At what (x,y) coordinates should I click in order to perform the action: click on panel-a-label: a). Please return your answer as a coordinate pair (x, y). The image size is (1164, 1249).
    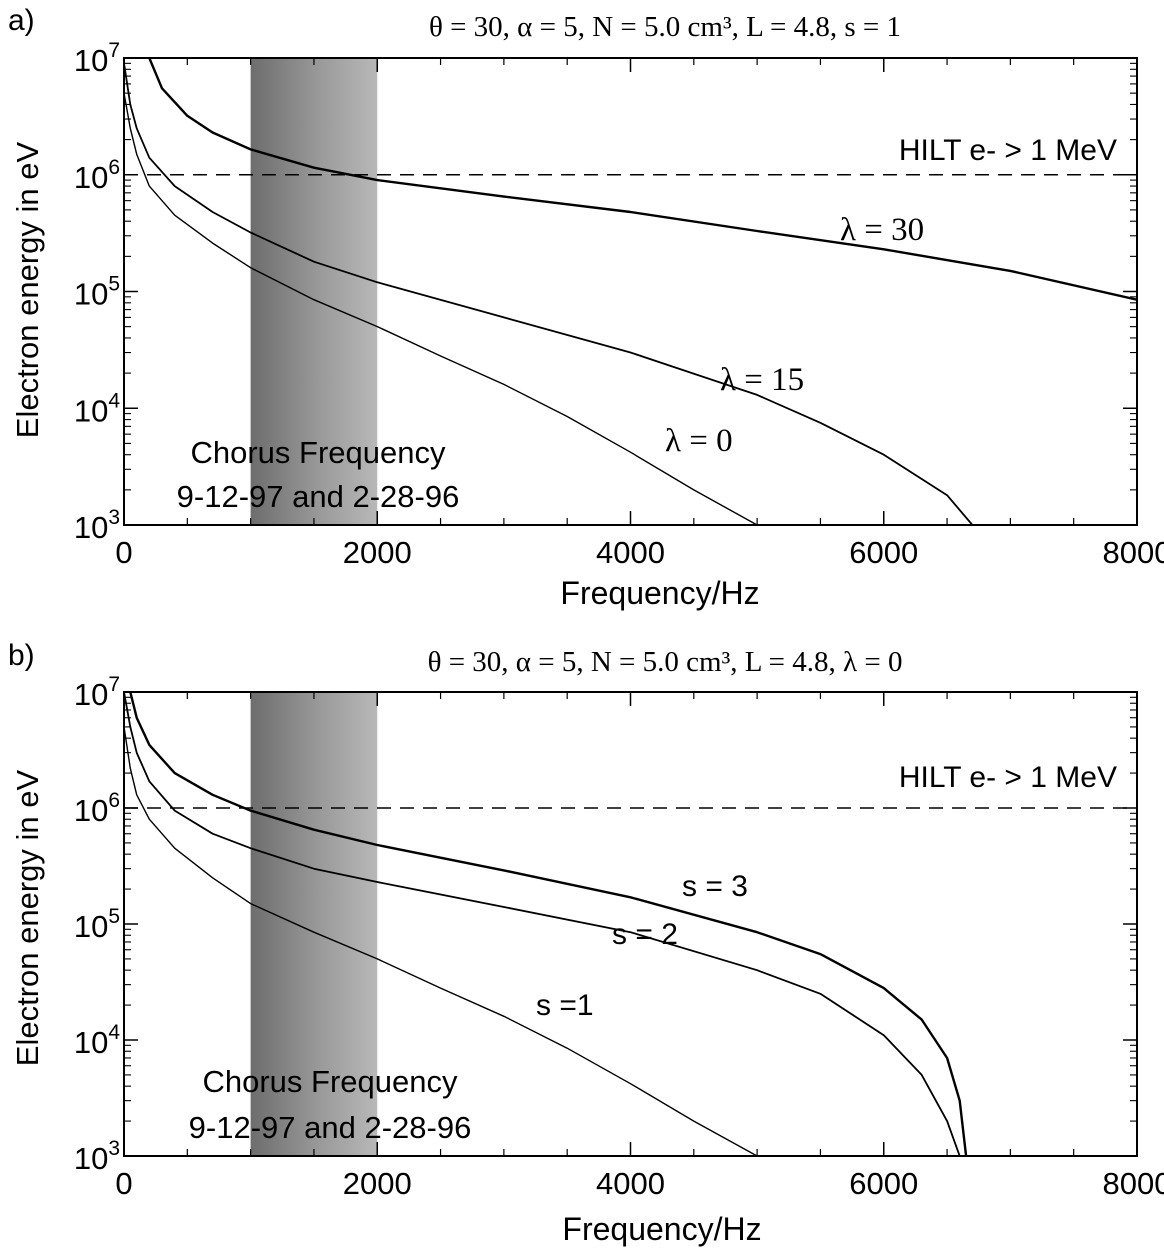
    Looking at the image, I should click on (21, 20).